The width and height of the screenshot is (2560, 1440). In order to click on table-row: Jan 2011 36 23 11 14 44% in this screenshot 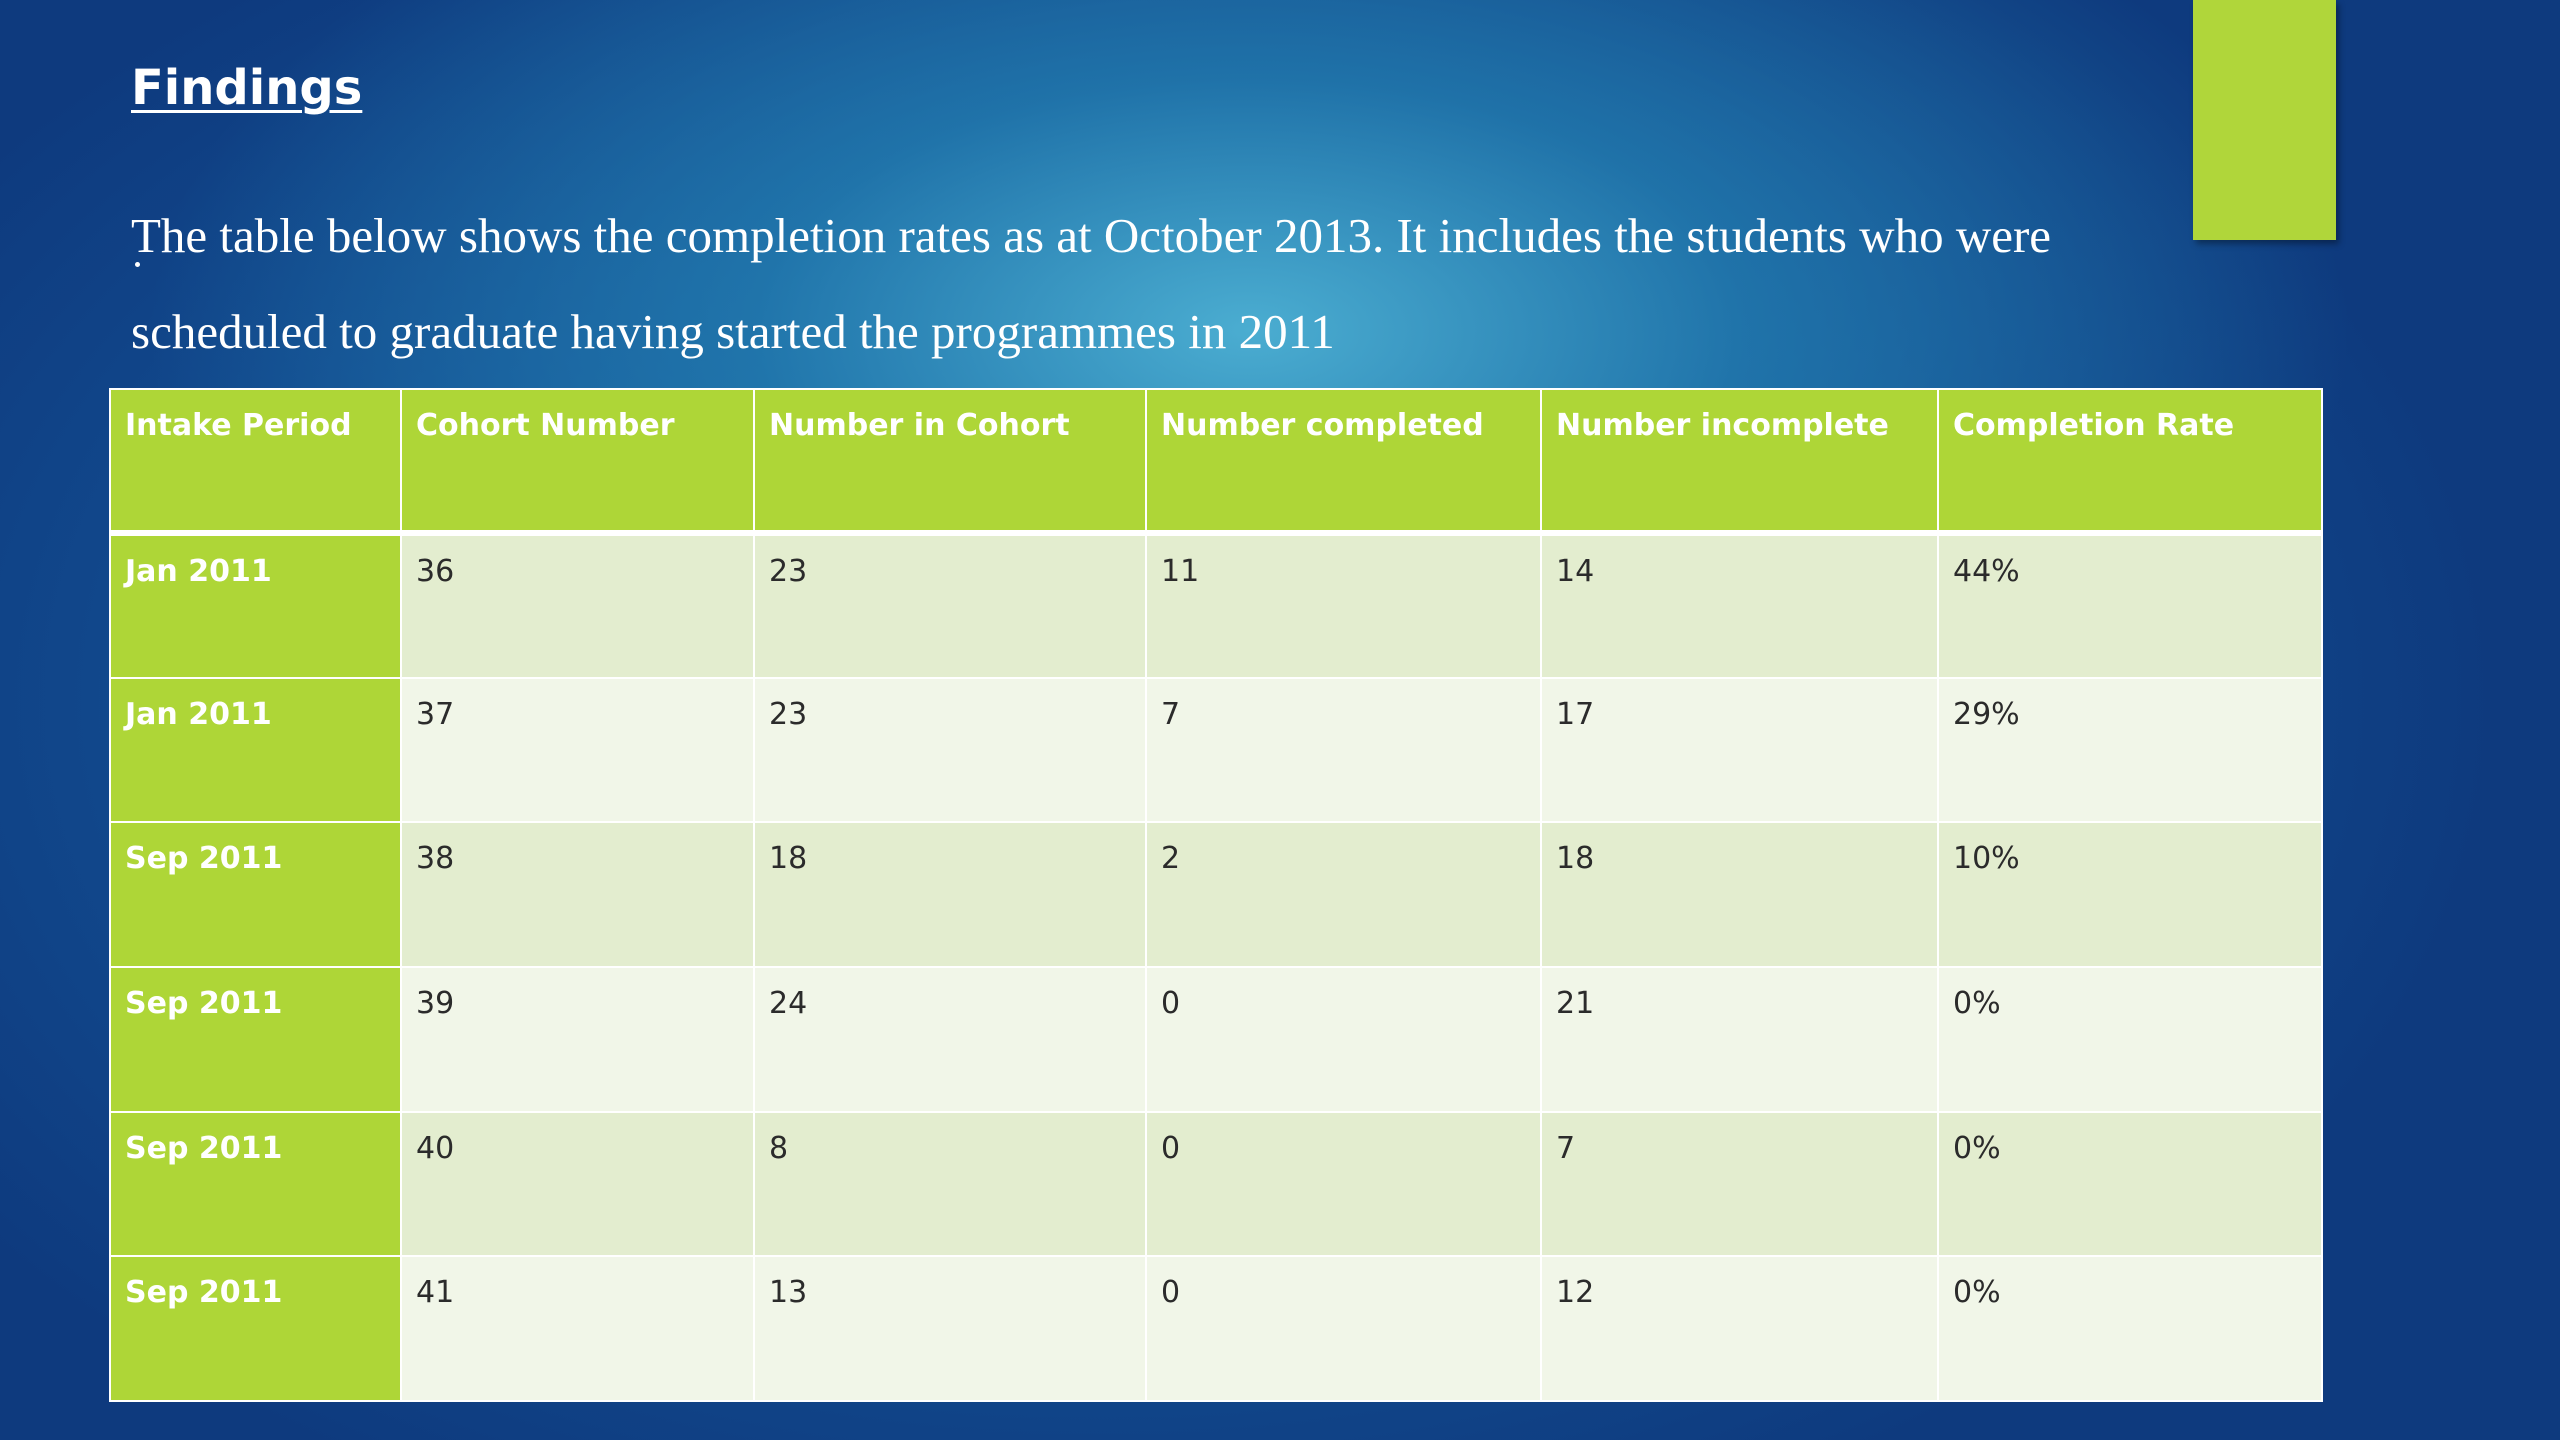, I will do `click(1216, 605)`.